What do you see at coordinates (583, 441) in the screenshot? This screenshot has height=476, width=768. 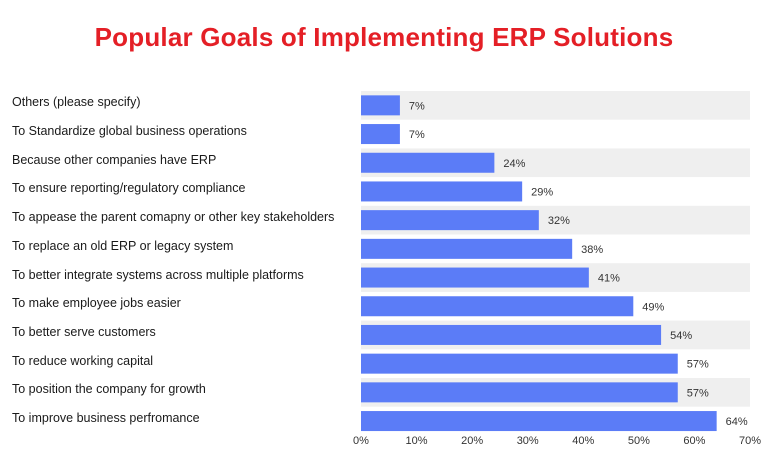 I see `x-tick-label: 40%` at bounding box center [583, 441].